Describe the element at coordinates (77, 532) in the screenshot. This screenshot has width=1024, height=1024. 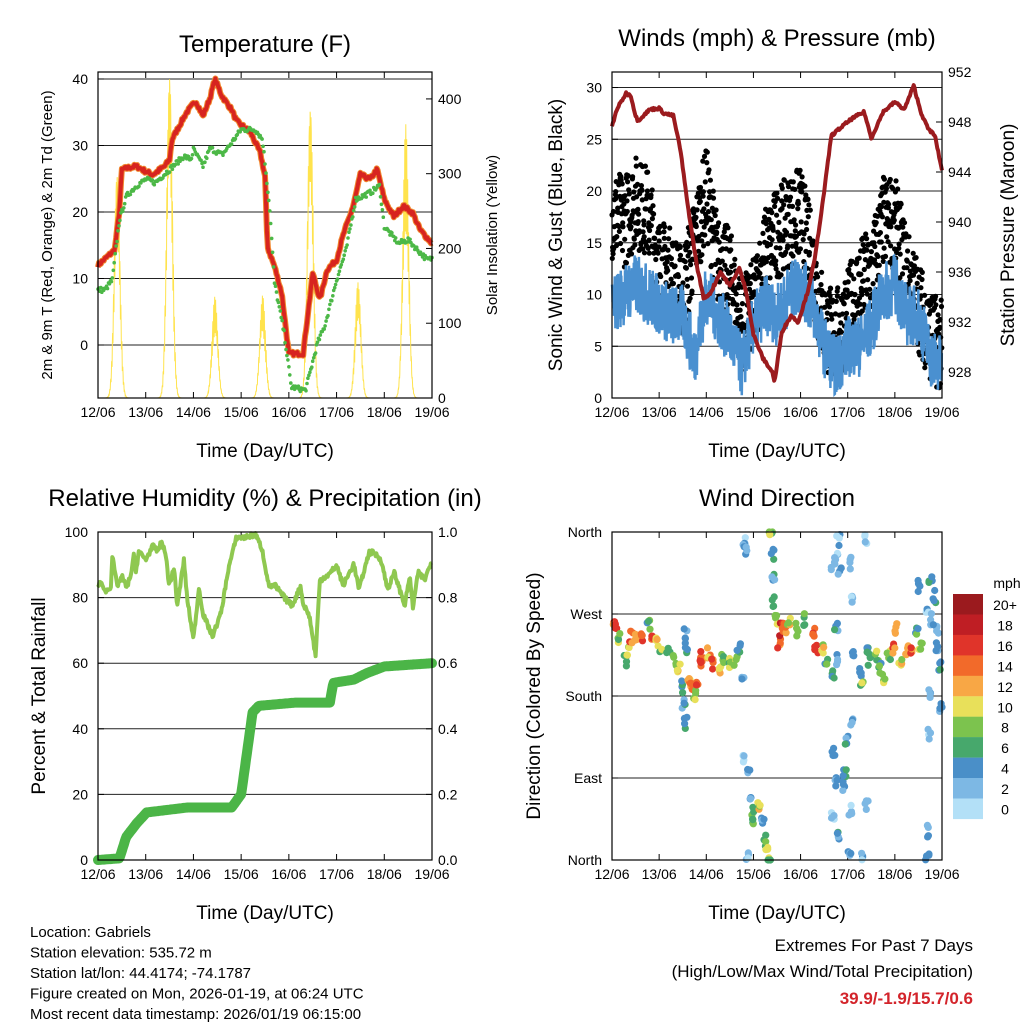
I see `y-tick-label: 100` at that location.